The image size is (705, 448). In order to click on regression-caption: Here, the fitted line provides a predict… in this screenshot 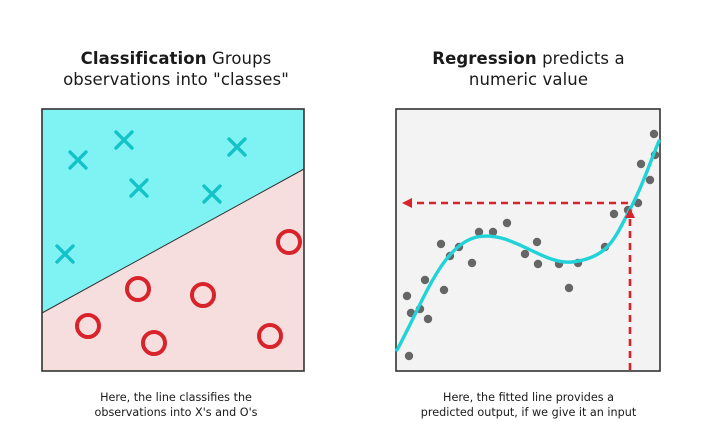, I will do `click(528, 405)`.